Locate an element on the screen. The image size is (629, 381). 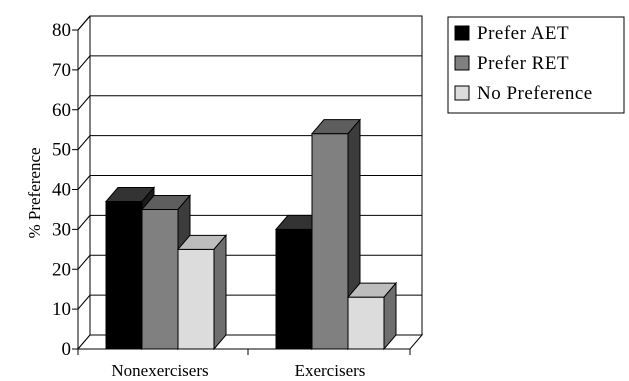
y-tick-label: 50 is located at coordinates (61, 150).